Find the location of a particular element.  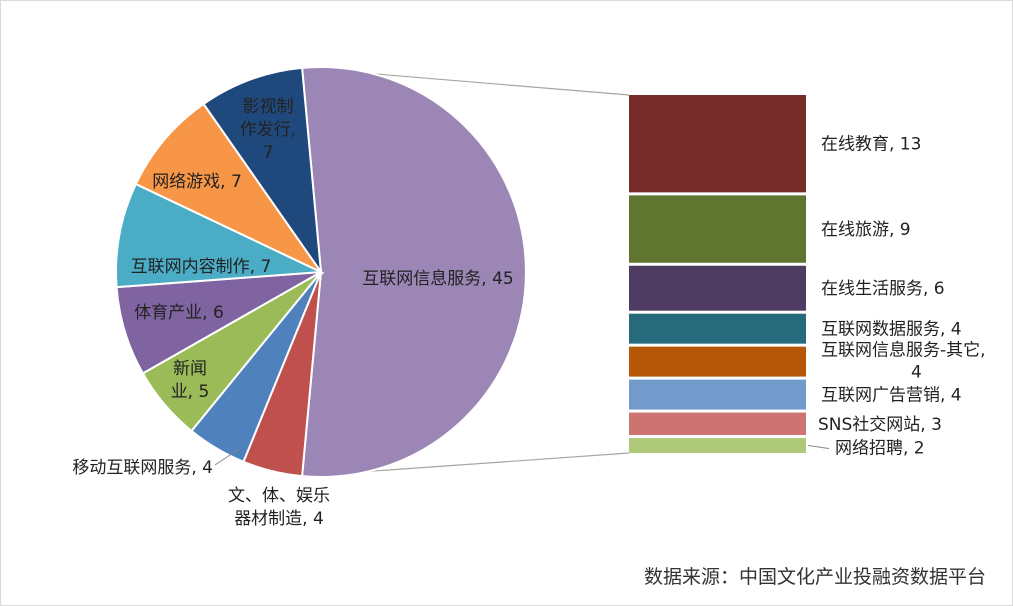

pie-slice-网络游戏 is located at coordinates (229, 188).